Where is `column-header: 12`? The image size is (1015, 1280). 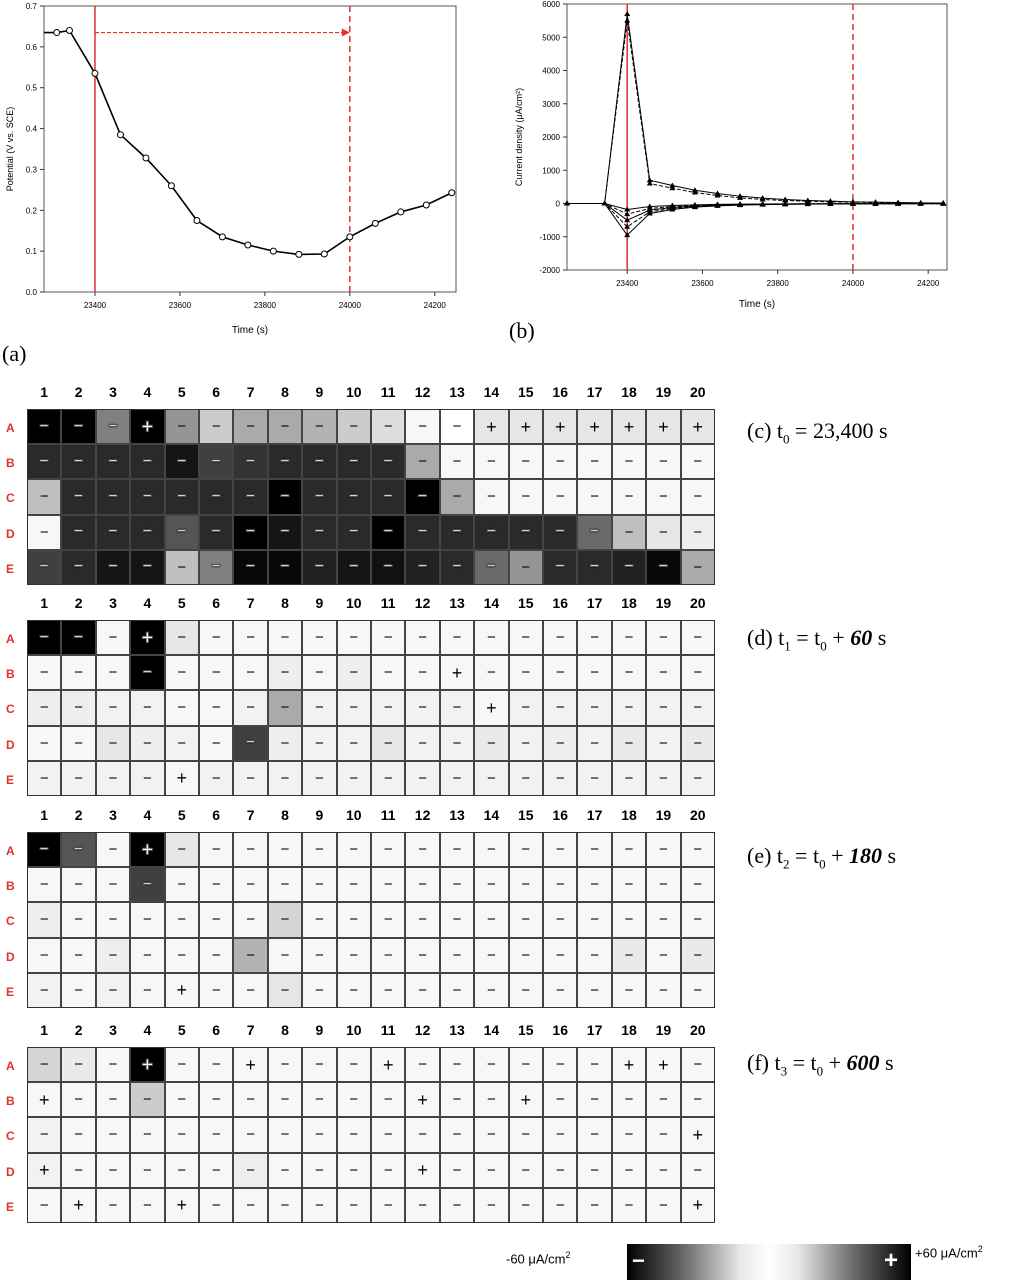 column-header: 12 is located at coordinates (422, 603).